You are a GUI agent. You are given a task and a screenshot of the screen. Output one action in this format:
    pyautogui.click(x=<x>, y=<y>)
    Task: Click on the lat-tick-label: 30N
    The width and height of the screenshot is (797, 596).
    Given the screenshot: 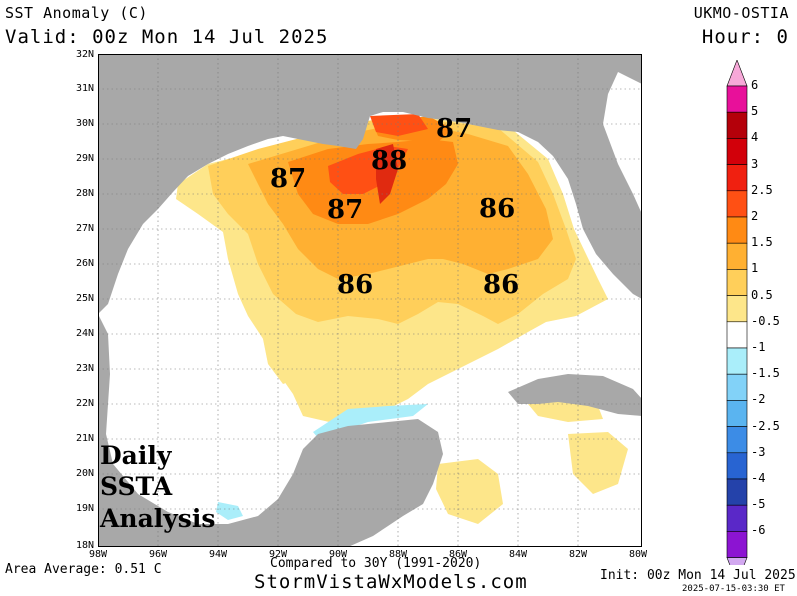 What is the action you would take?
    pyautogui.click(x=84, y=123)
    